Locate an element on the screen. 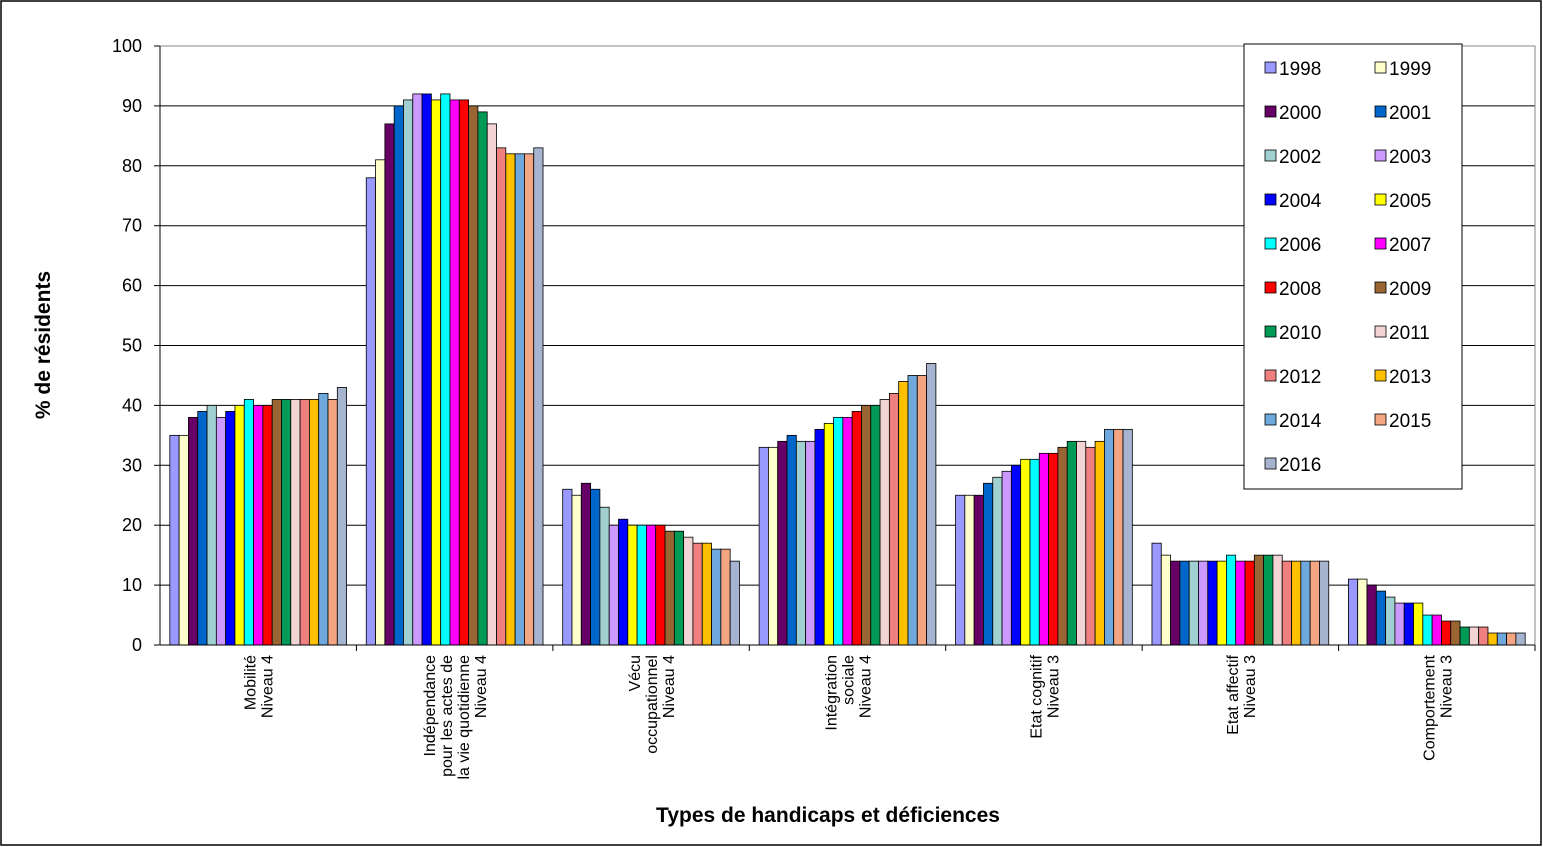 Image resolution: width=1543 pixels, height=847 pixels. x-tick-label-line: sociale is located at coordinates (849, 680).